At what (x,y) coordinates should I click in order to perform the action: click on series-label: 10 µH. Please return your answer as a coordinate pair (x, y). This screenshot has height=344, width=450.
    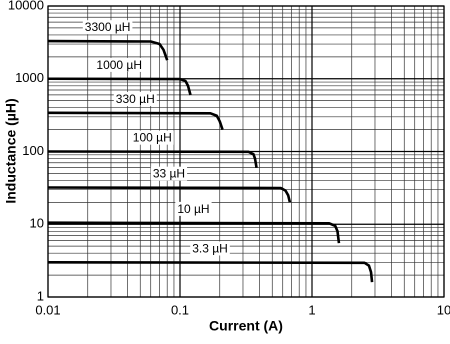
    Looking at the image, I should click on (193, 209).